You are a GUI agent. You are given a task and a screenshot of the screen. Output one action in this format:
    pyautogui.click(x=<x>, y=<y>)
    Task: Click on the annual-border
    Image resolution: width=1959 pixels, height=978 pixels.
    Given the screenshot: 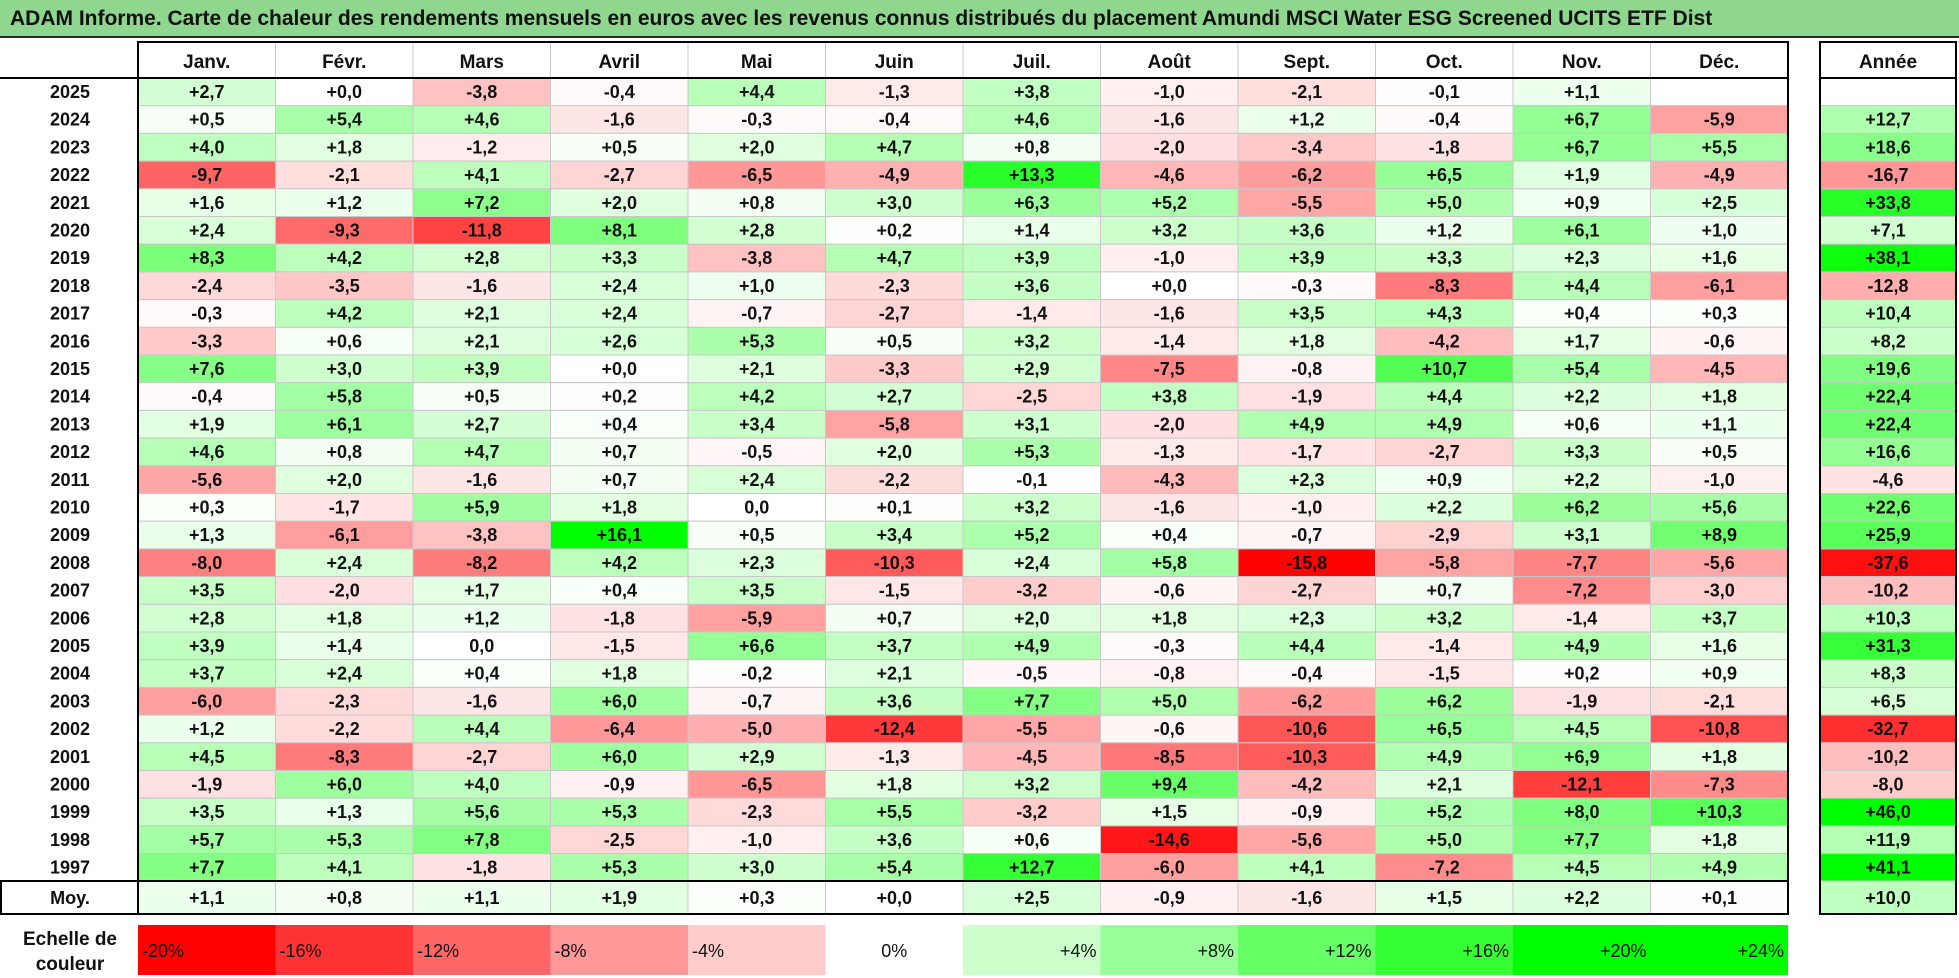 What is the action you would take?
    pyautogui.click(x=1888, y=478)
    